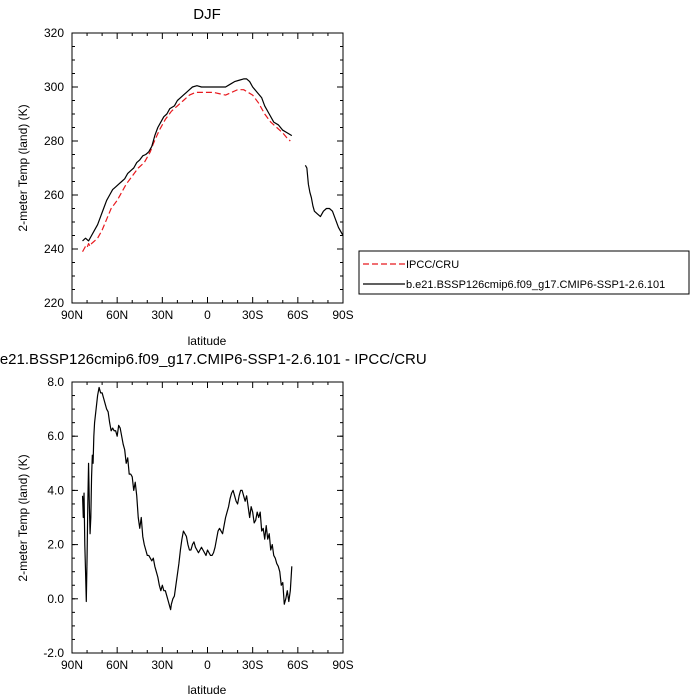  Describe the element at coordinates (54, 249) in the screenshot. I see `top-y-tick-label: 240` at that location.